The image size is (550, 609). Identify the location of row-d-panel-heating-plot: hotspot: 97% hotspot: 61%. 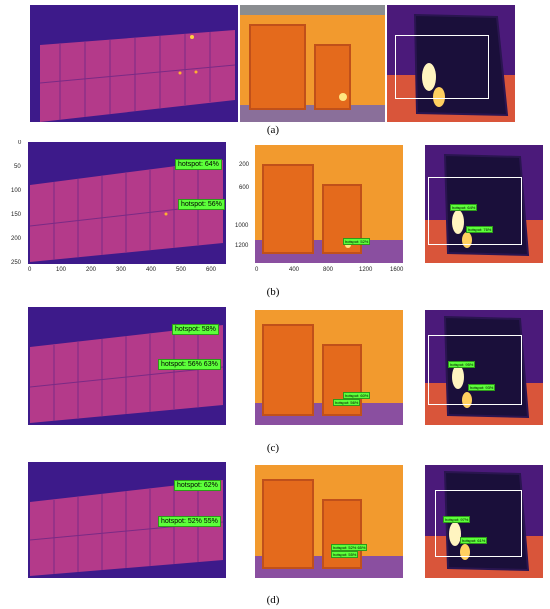
(477, 524).